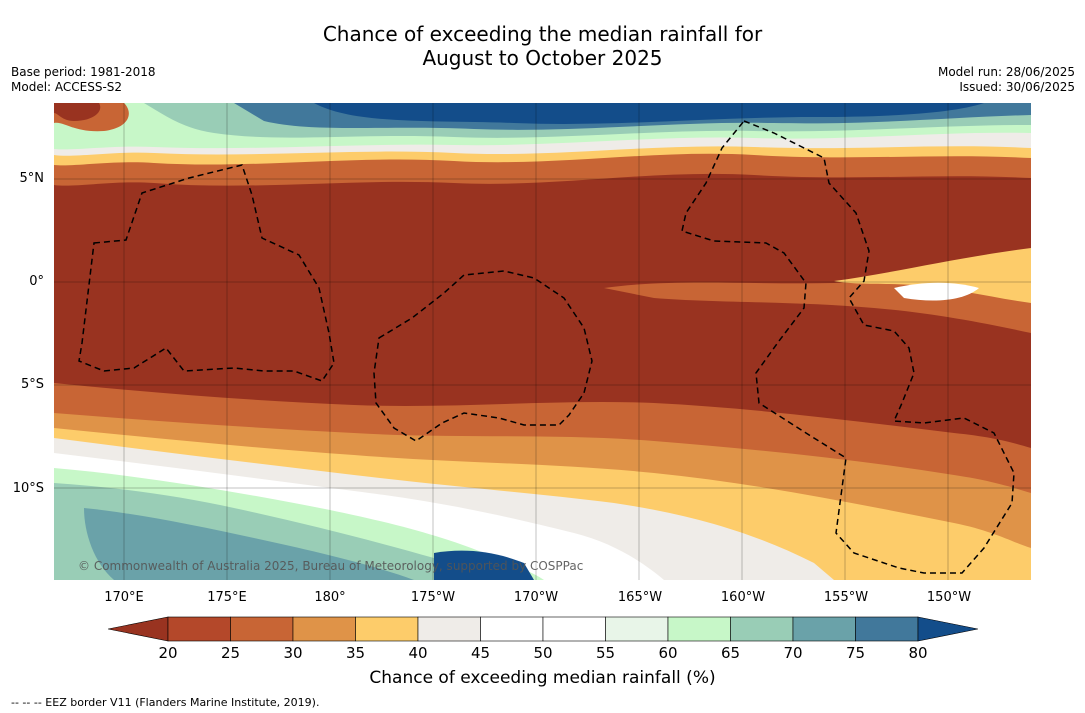 The image size is (1085, 713). Describe the element at coordinates (32, 178) in the screenshot. I see `lat-label-5n: 5°N` at that location.